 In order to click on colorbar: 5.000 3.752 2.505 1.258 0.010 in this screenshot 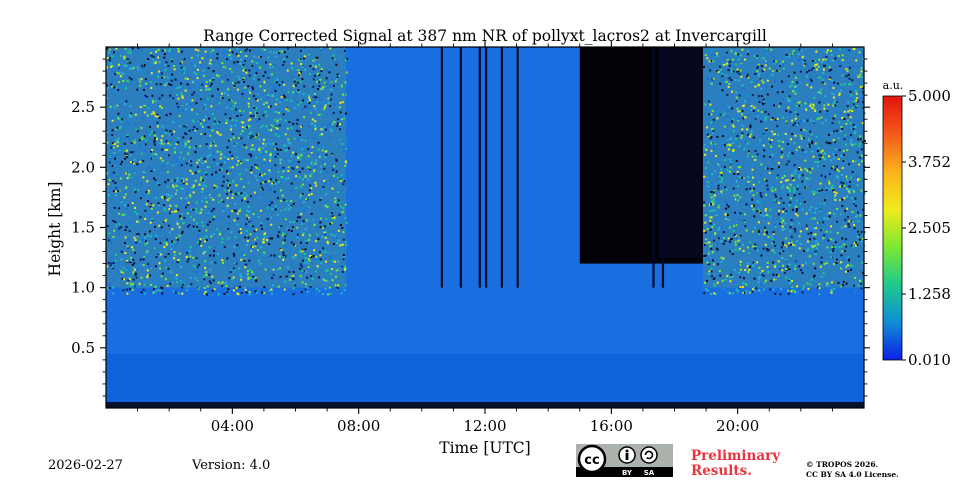, I will do `click(916, 228)`.